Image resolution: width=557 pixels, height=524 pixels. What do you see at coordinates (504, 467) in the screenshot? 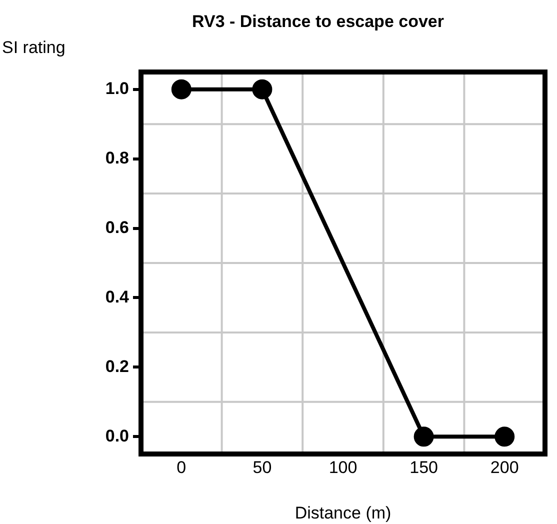
I see `x-tick-label: 200` at bounding box center [504, 467].